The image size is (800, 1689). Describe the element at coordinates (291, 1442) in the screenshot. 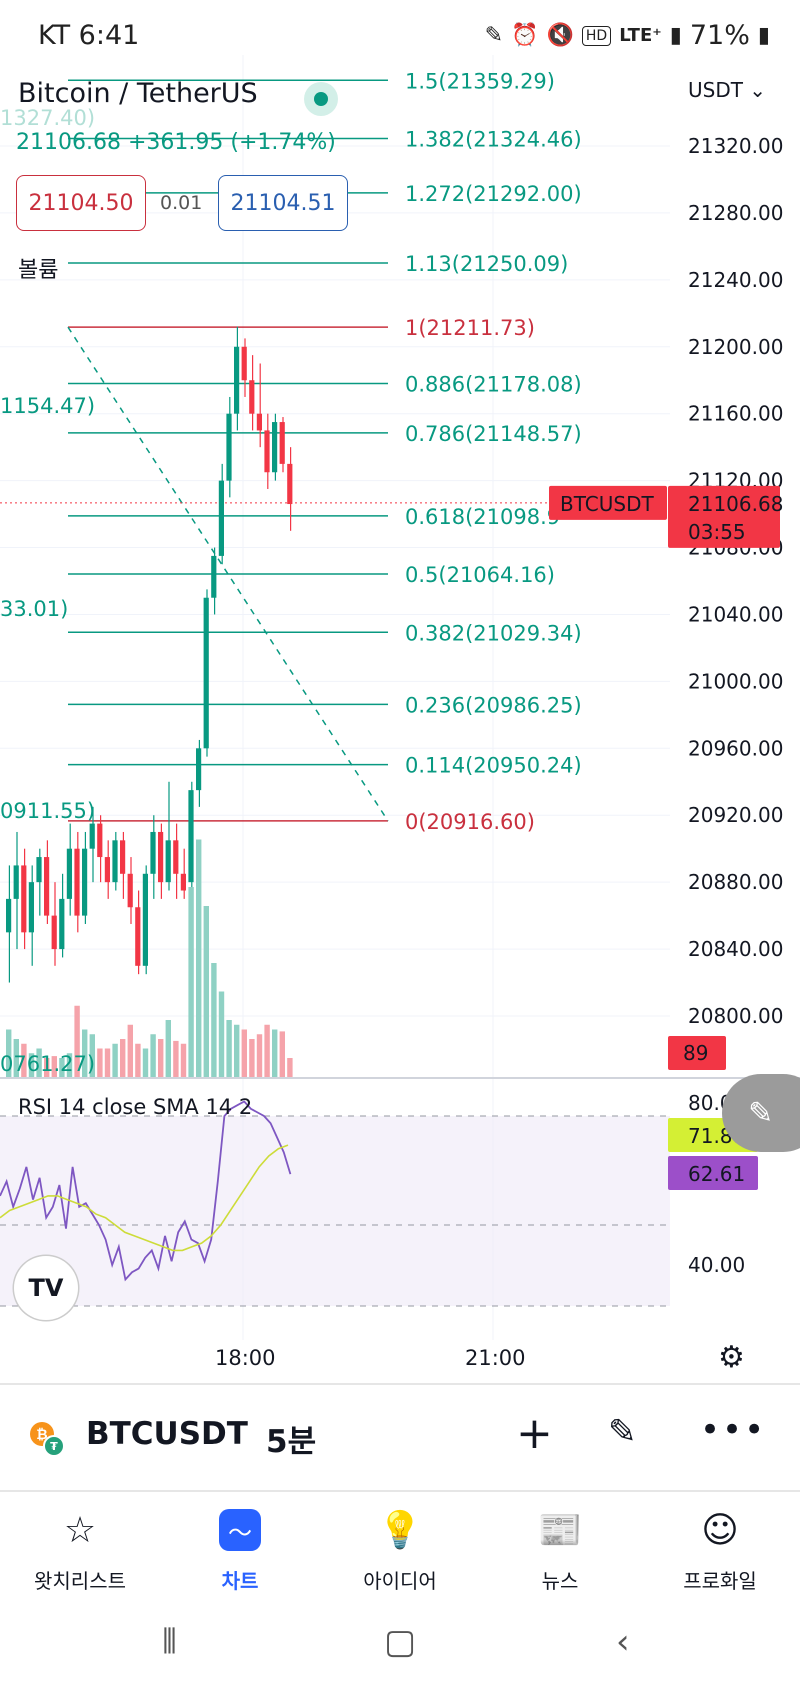

I see `interval-selector: 5분` at that location.